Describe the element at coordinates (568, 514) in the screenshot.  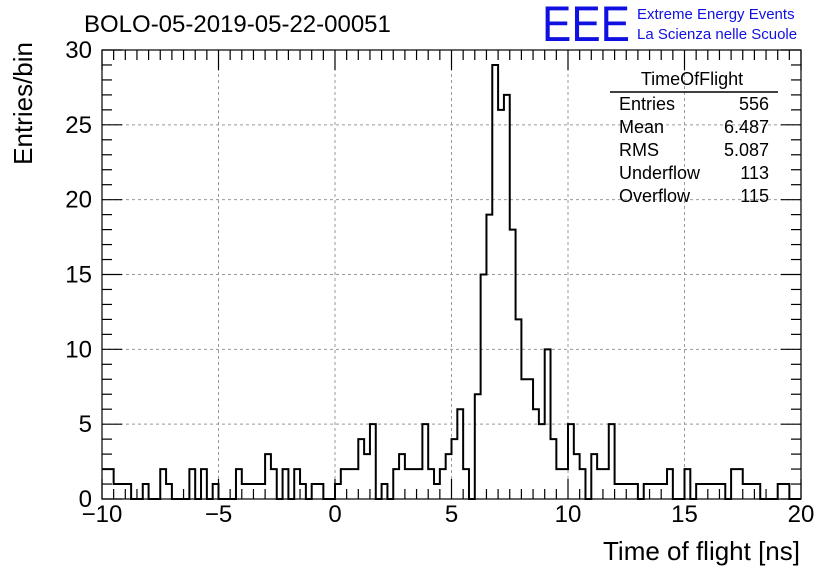
I see `x-tick-label: 10` at that location.